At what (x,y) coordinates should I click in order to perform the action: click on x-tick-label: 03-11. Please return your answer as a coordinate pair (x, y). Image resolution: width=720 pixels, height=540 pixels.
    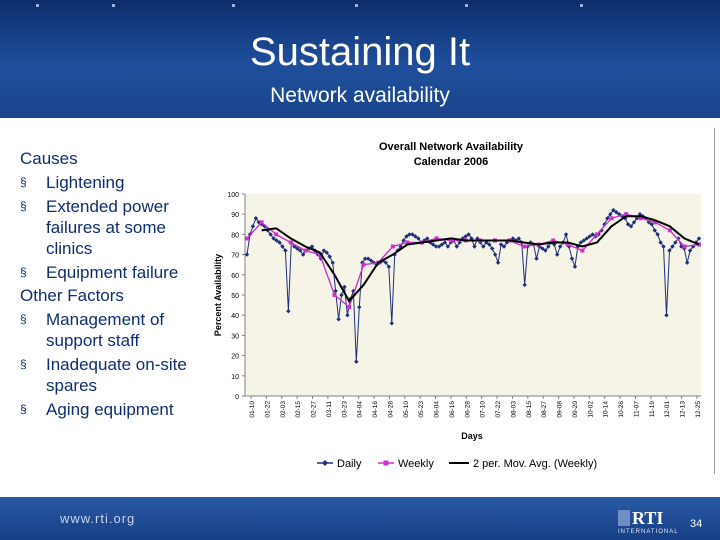
    Looking at the image, I should click on (329, 409).